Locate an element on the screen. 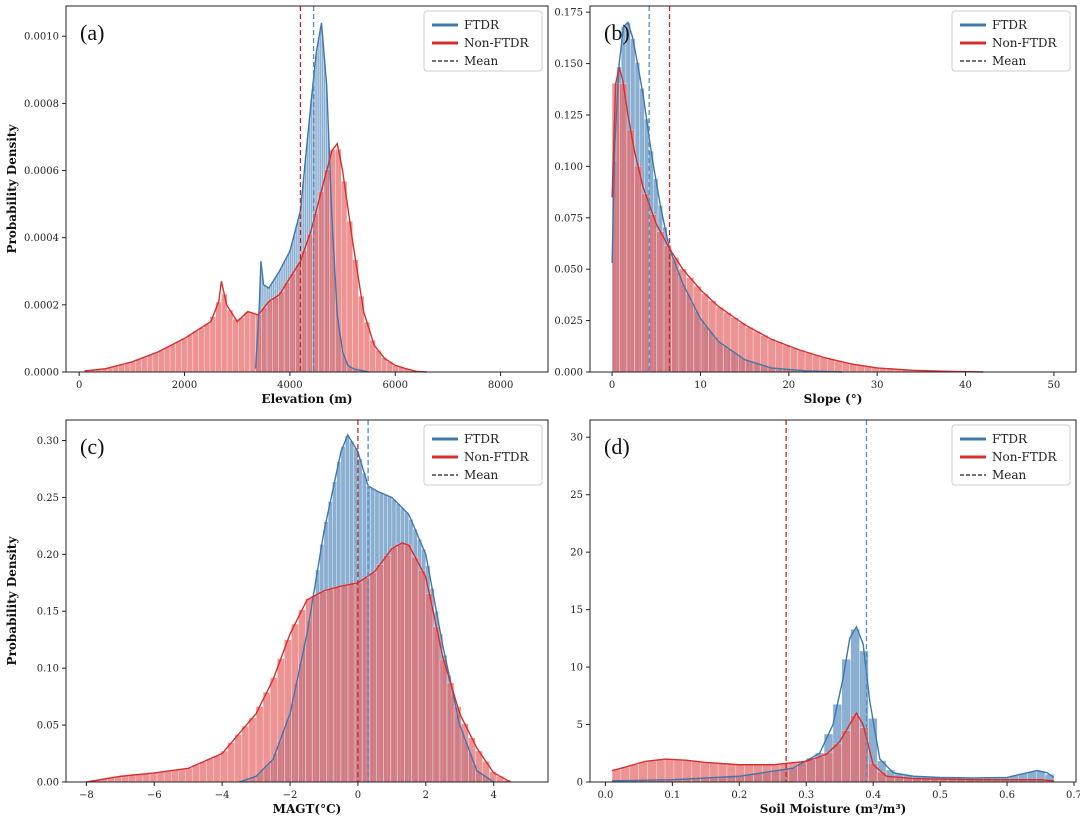 The width and height of the screenshot is (1080, 820). x-tick-label: 0.2 is located at coordinates (739, 795).